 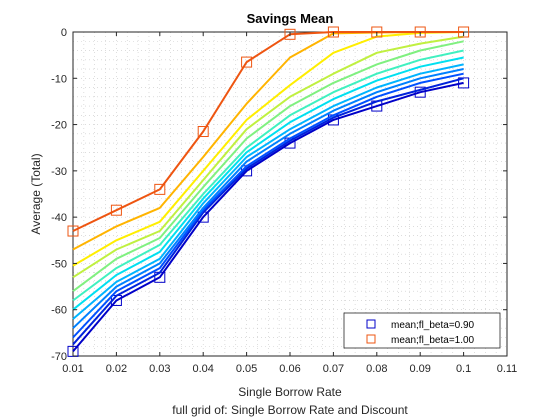 I want to click on x-tick-label: 0.01, so click(x=72, y=369).